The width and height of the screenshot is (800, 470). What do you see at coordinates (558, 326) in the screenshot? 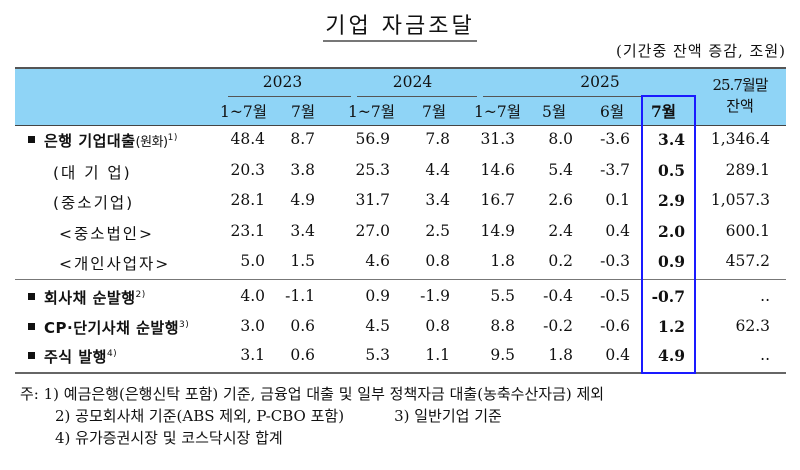
I see `value-cell: -0.2` at bounding box center [558, 326].